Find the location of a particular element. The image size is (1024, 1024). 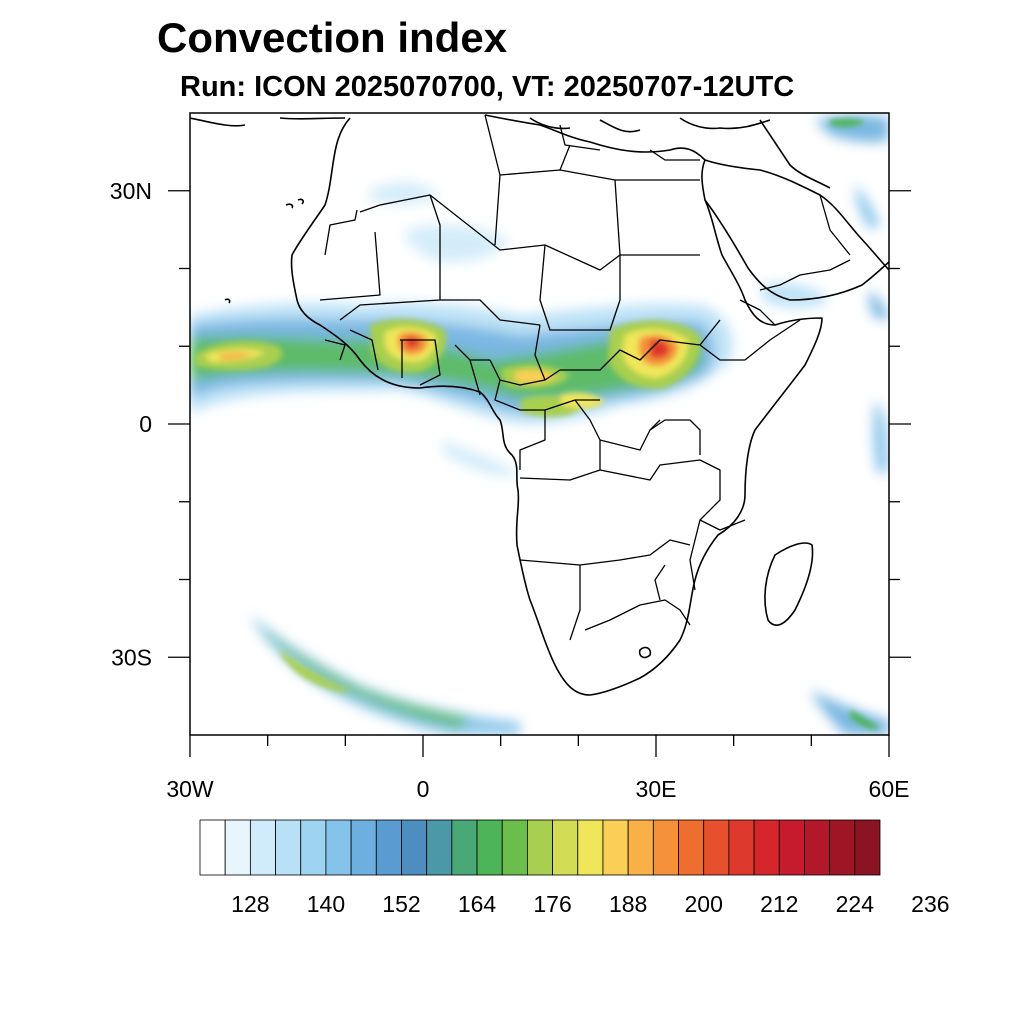

colorbar-label: 164 is located at coordinates (477, 904).